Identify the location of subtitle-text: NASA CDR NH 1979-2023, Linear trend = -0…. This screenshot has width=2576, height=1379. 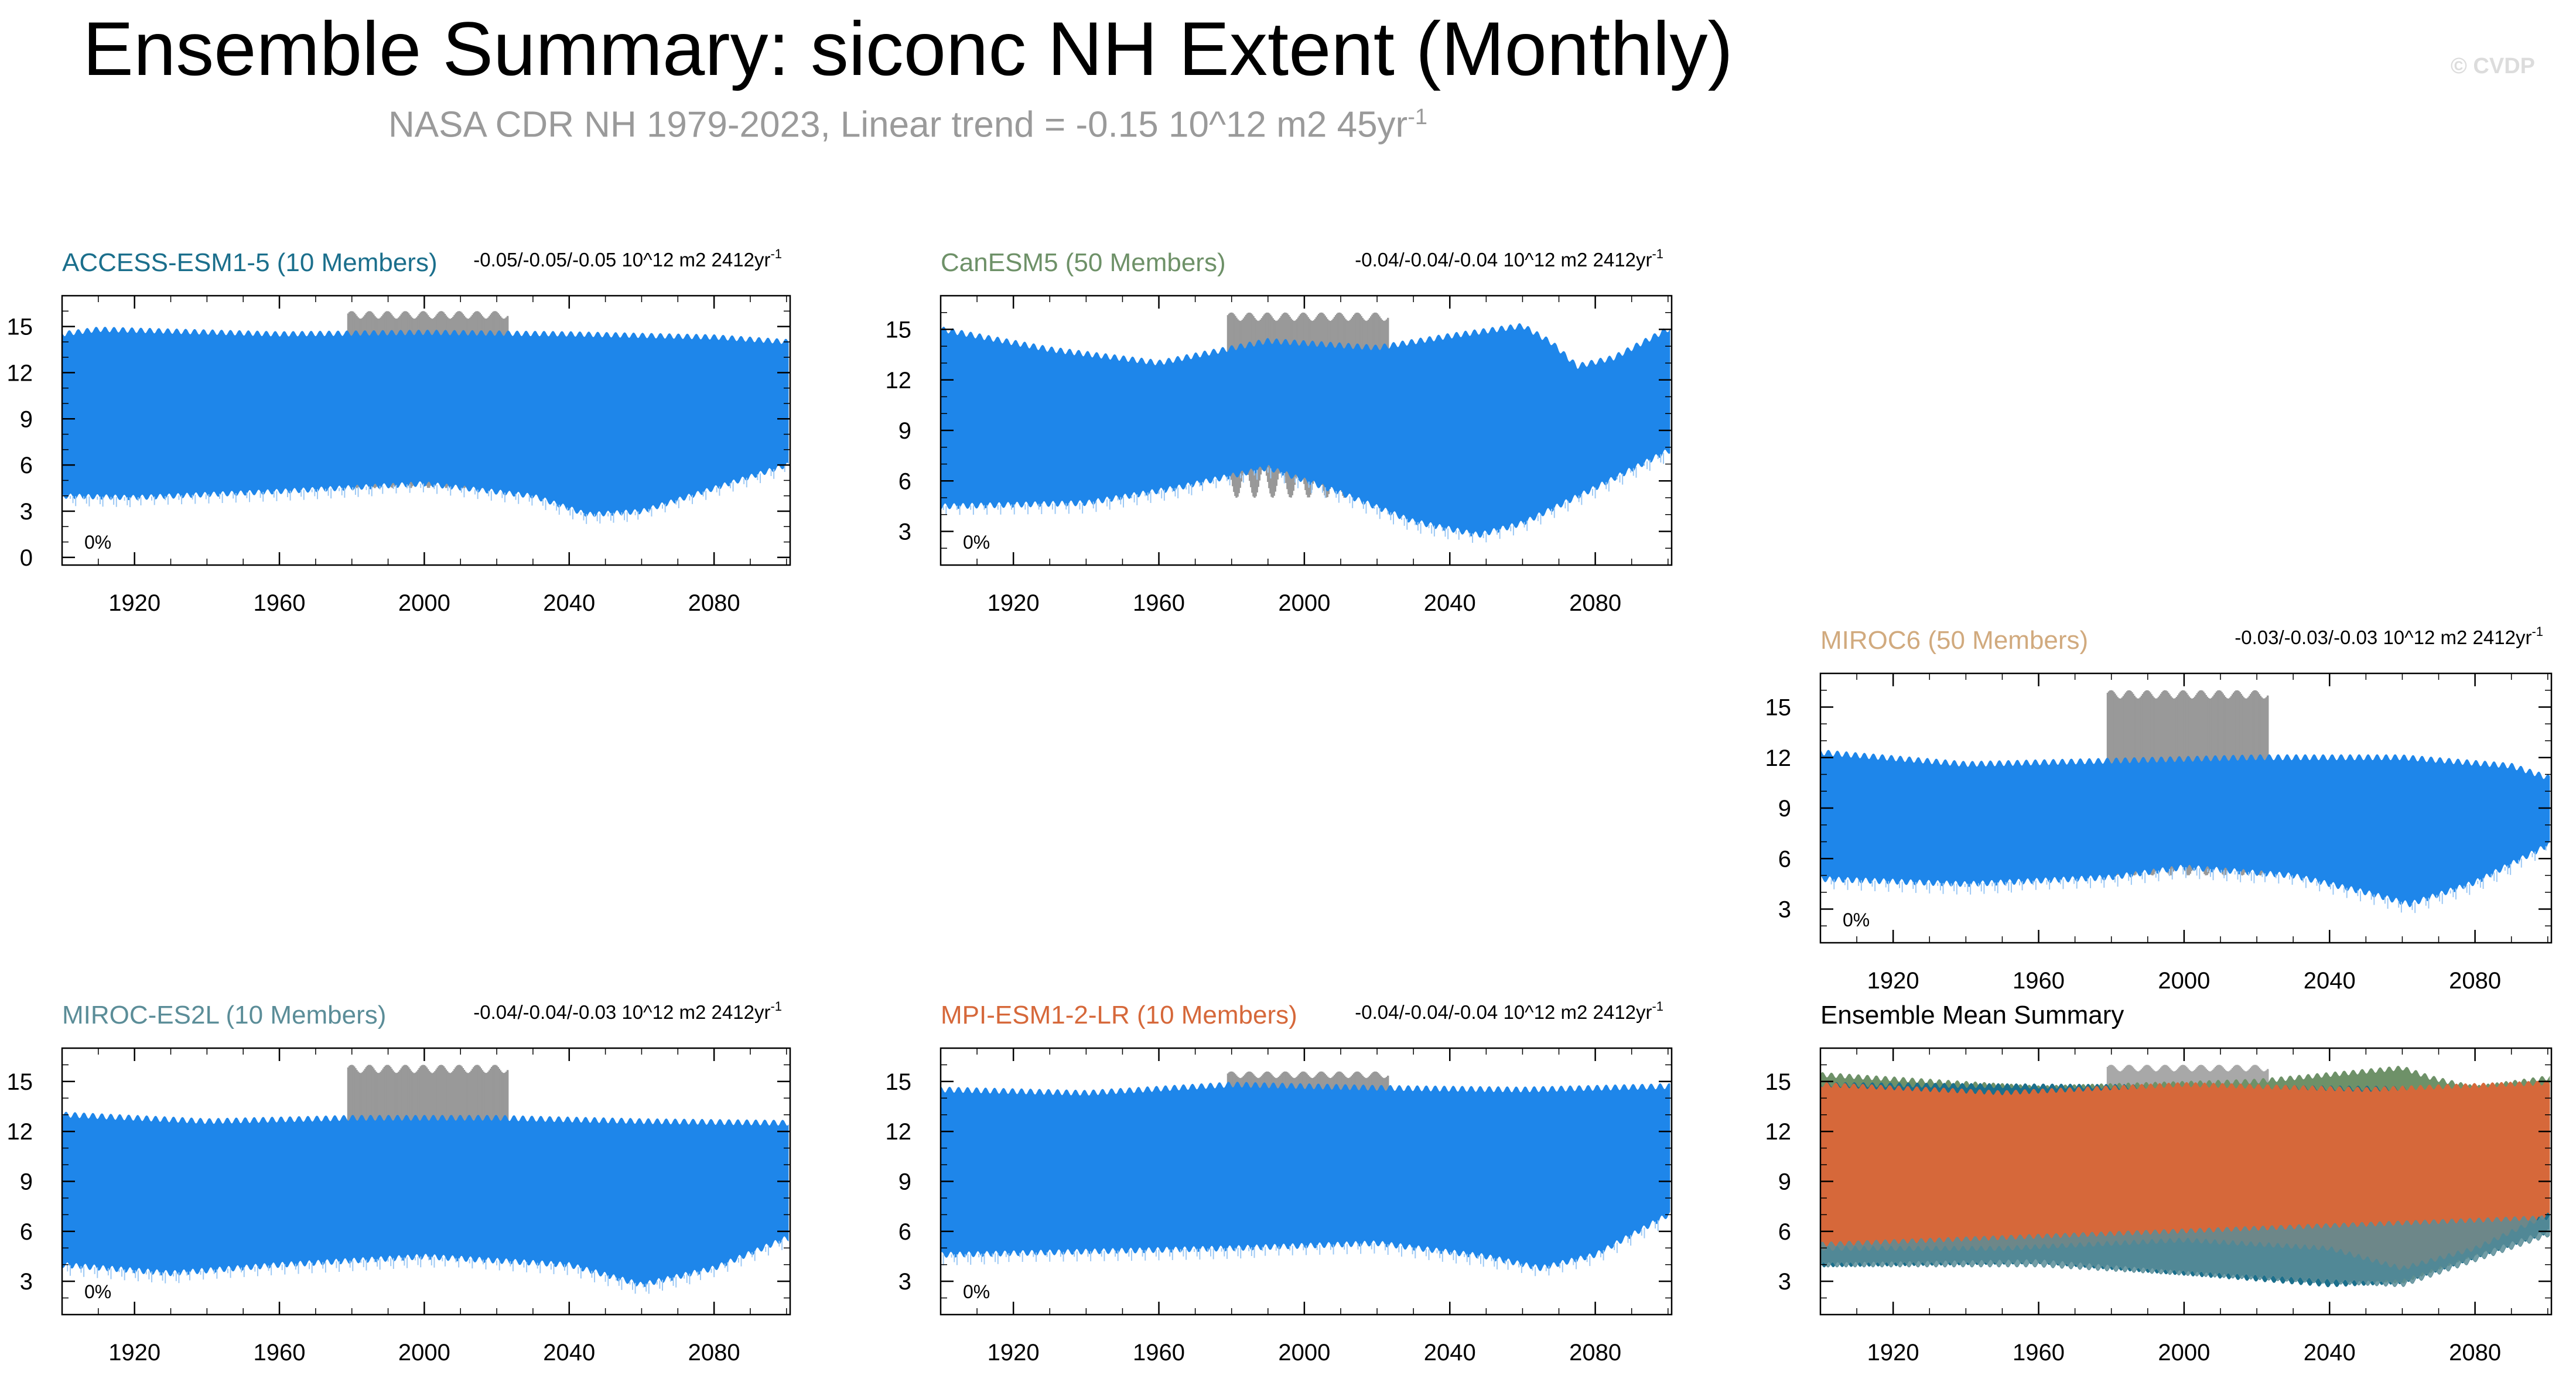
(898, 124).